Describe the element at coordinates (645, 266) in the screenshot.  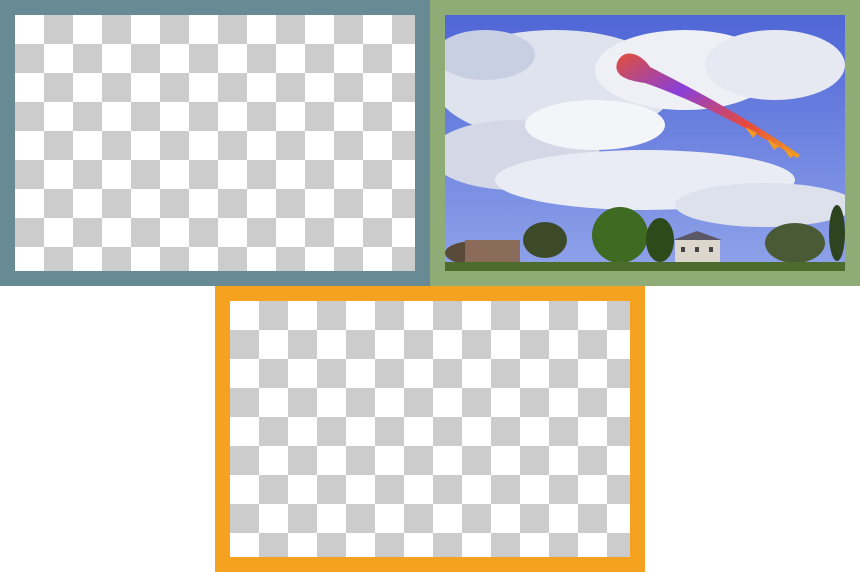
I see `grass` at that location.